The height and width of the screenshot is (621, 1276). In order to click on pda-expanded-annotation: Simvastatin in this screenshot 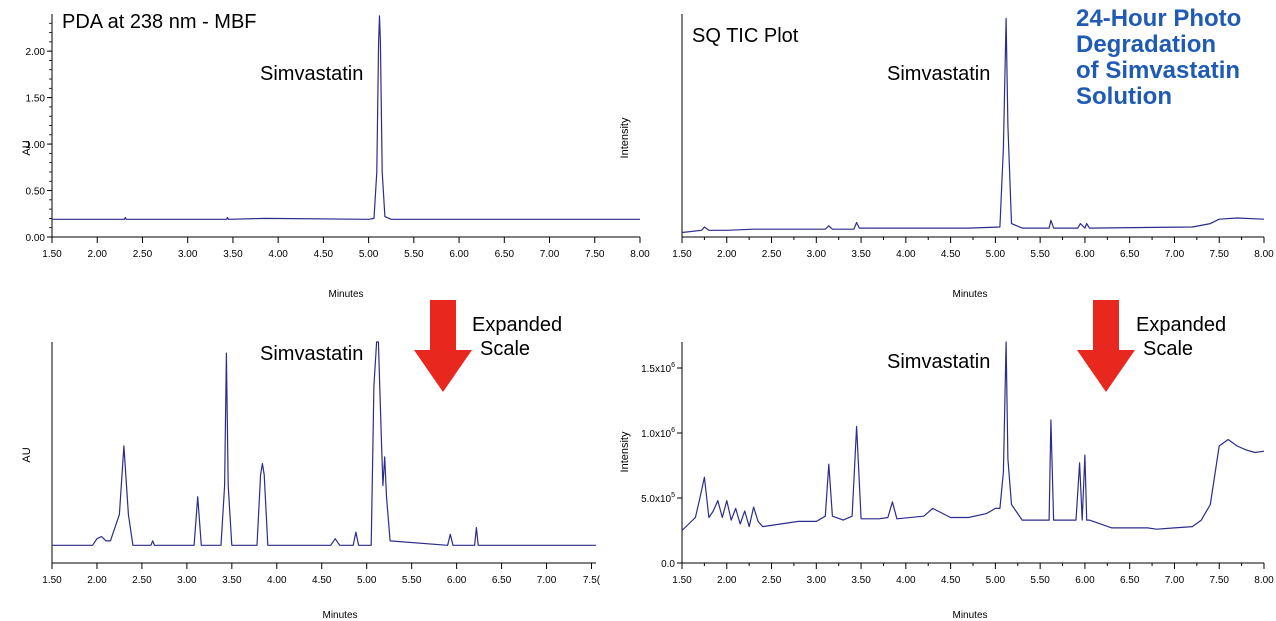, I will do `click(311, 354)`.